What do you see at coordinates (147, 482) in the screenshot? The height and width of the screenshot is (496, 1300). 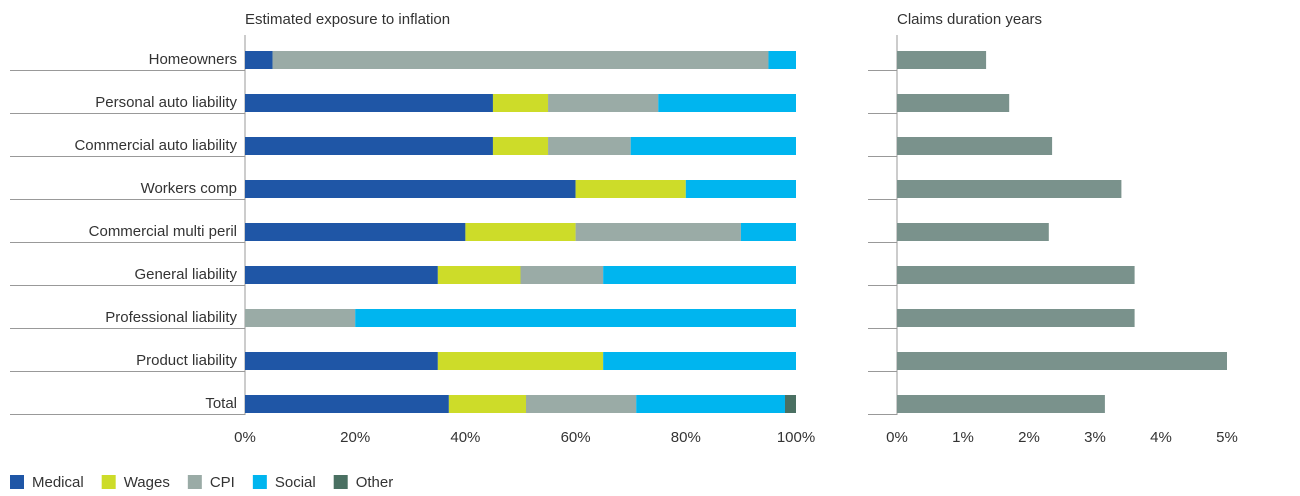 I see `legend-label: Wages` at bounding box center [147, 482].